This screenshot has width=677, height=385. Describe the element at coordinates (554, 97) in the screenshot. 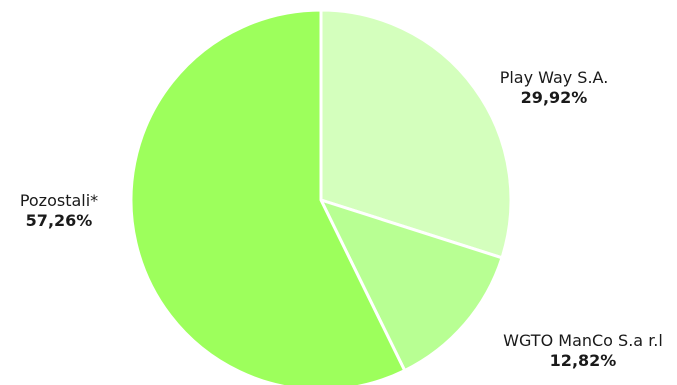

I see `slice-label-value: 29,92%` at that location.